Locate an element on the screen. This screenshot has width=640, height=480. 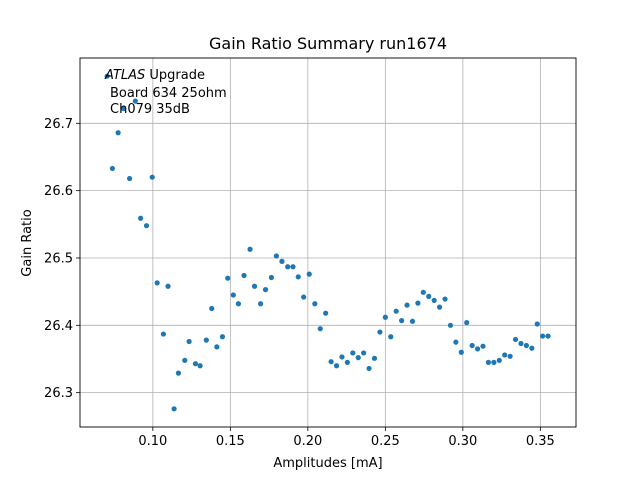
x-tick-label: 0.30 is located at coordinates (462, 441).